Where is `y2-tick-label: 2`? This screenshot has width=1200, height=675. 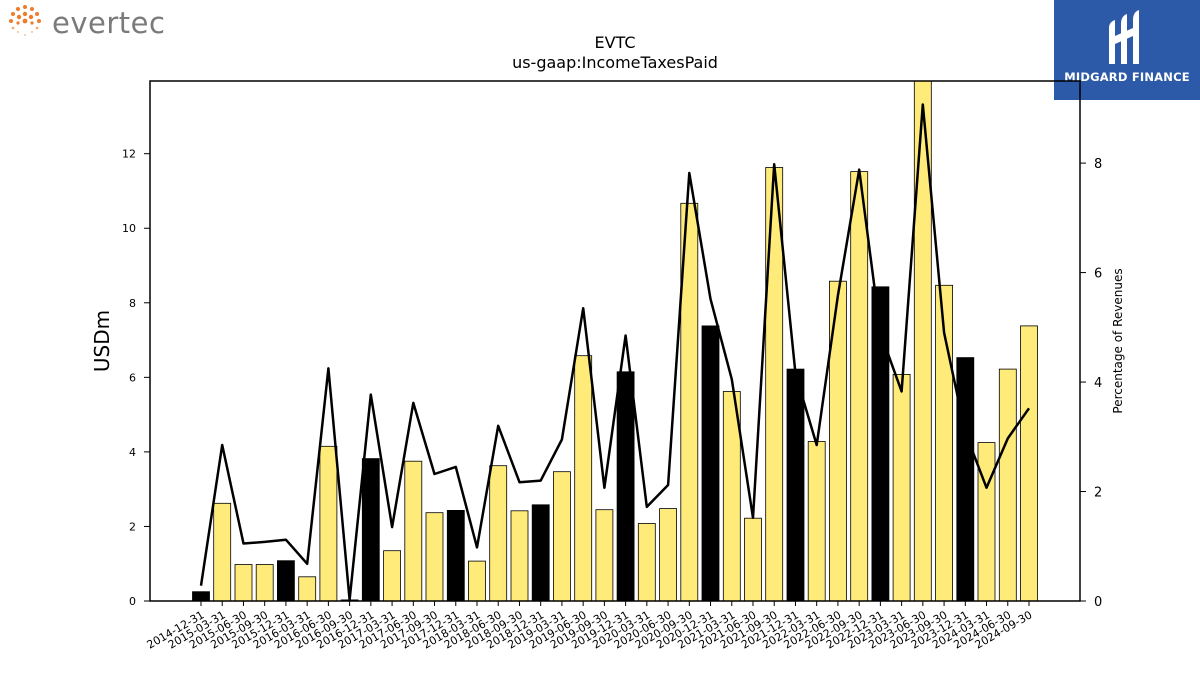
y2-tick-label: 2 is located at coordinates (1098, 493).